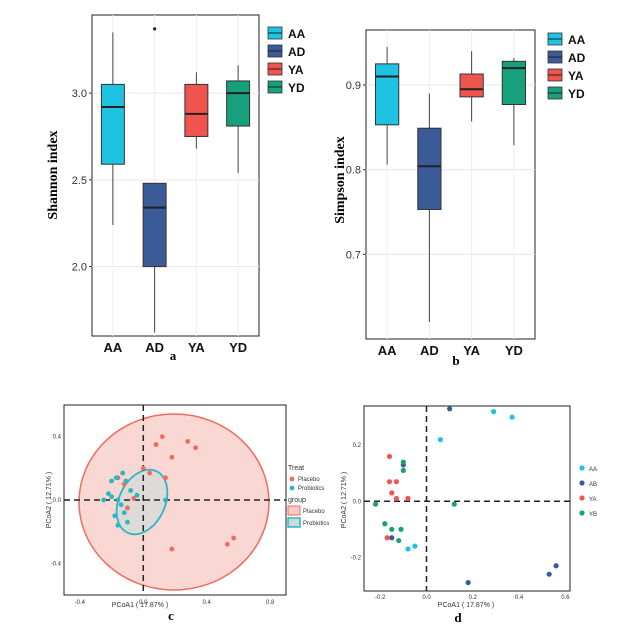 The width and height of the screenshot is (617, 635). I want to click on x-tick-label: 0.8, so click(270, 603).